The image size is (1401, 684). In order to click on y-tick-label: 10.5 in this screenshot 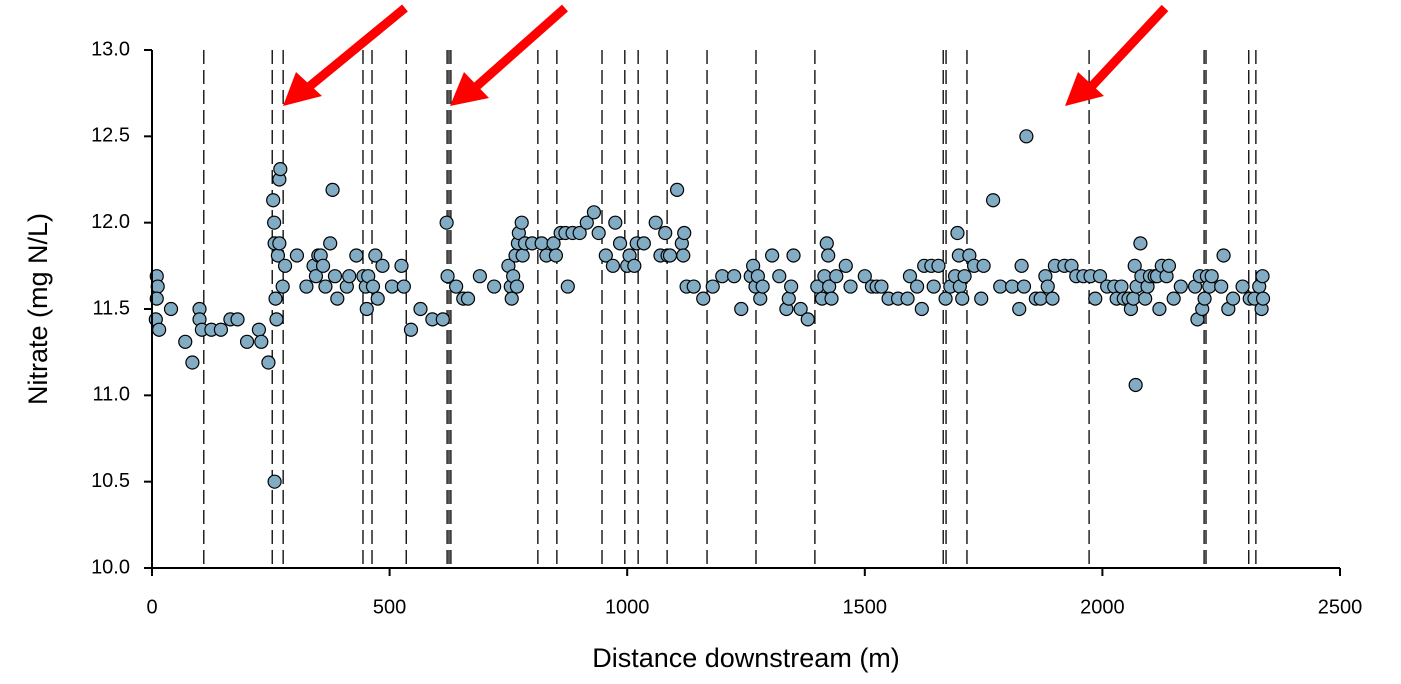, I will do `click(110, 481)`.